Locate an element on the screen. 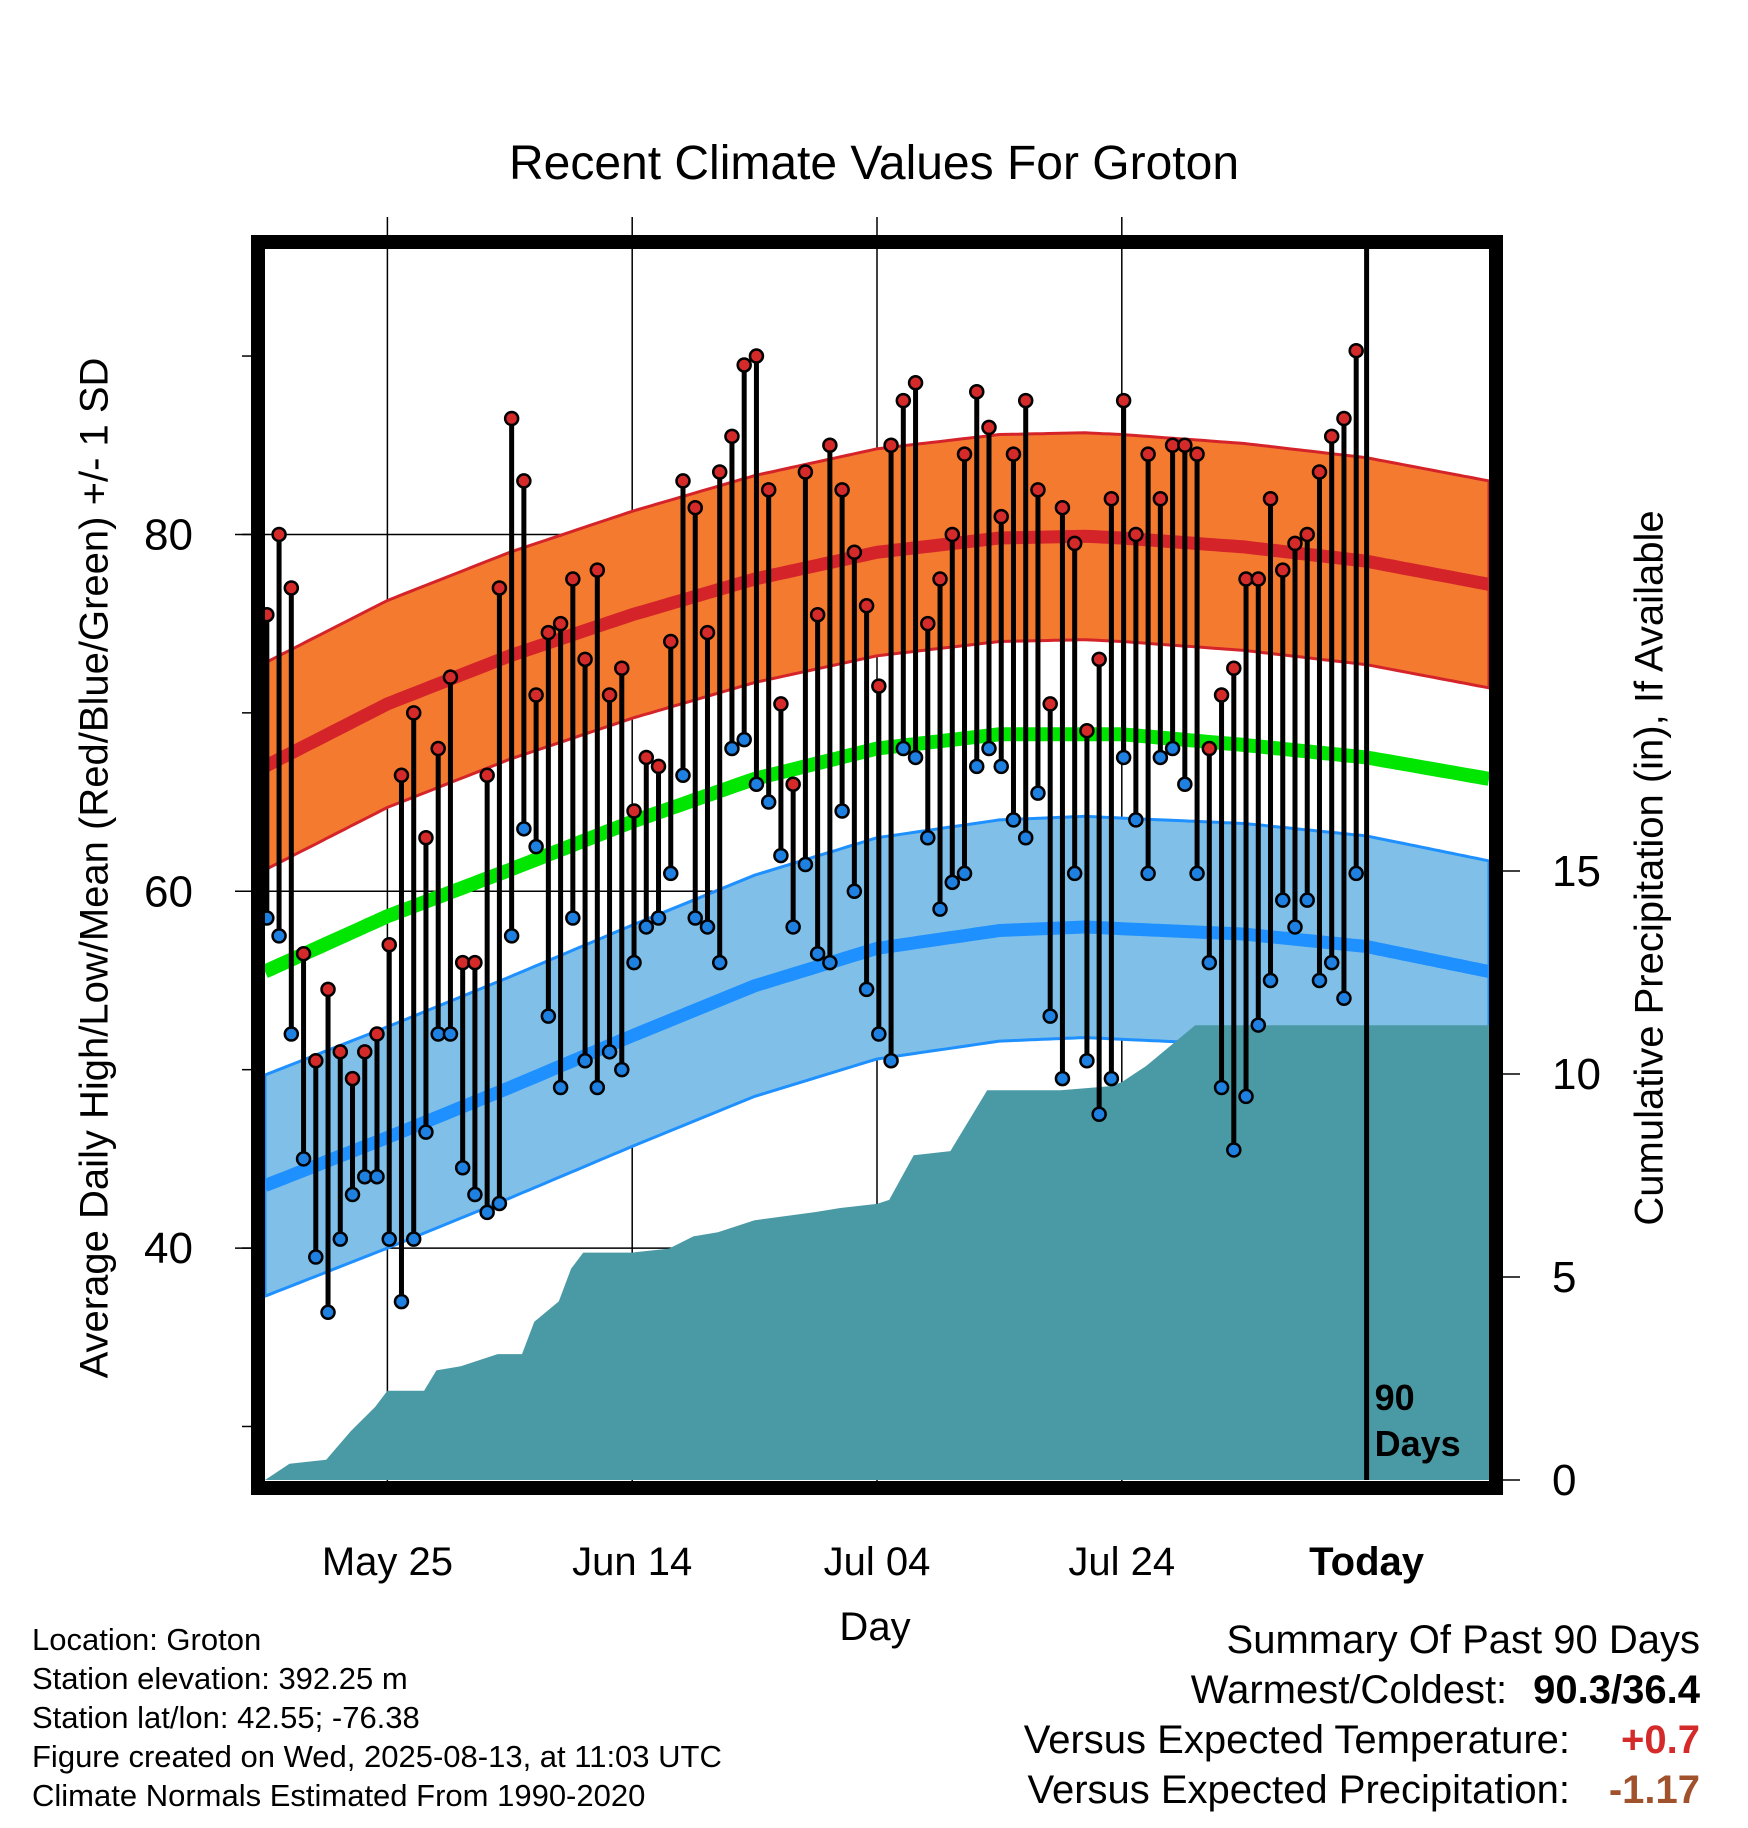 Image resolution: width=1748 pixels, height=1828 pixels. precip-anomaly-value: -1.17 is located at coordinates (1654, 1790).